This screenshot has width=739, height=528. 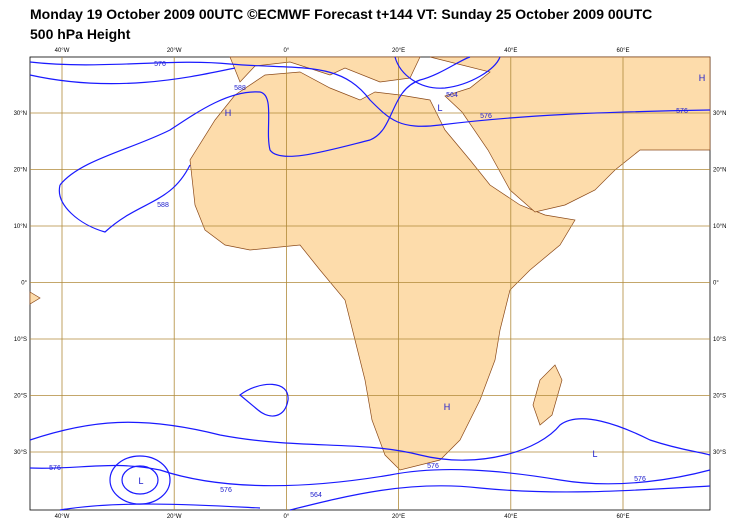 I want to click on lat-label-left: 20°S, so click(x=20, y=397).